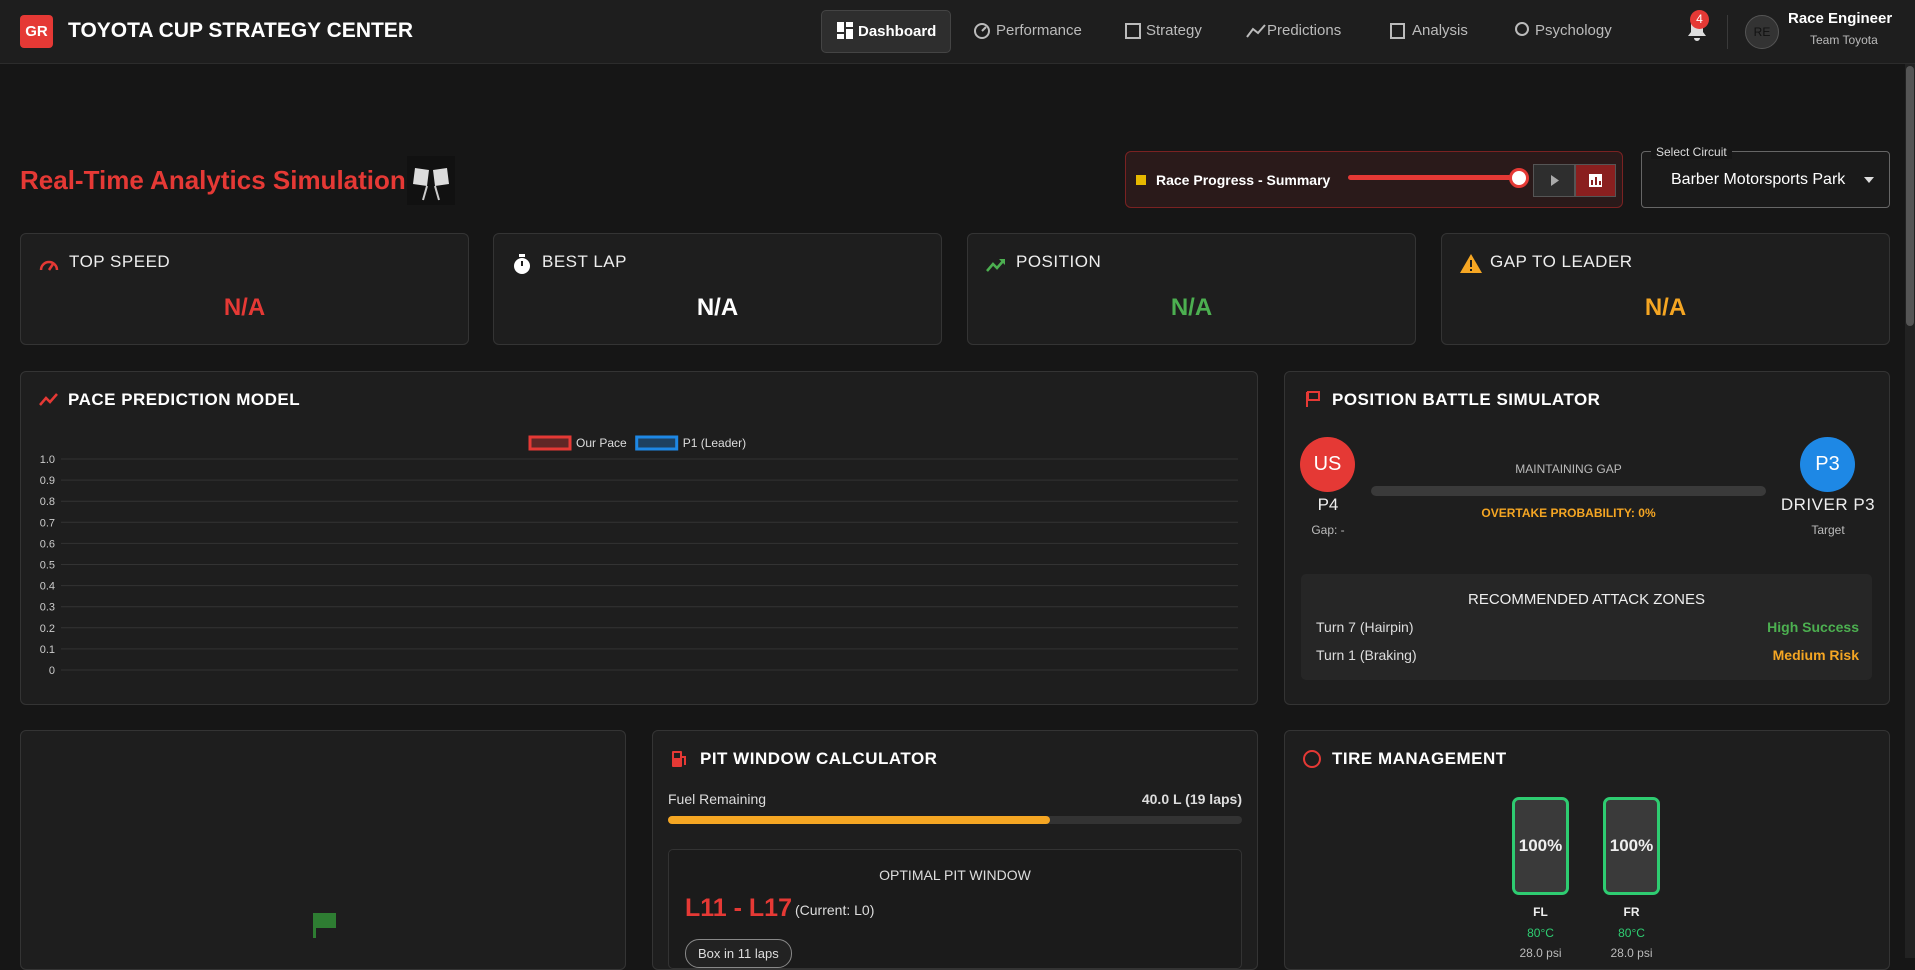 This screenshot has height=970, width=1915. I want to click on circuit-select, so click(1765, 179).